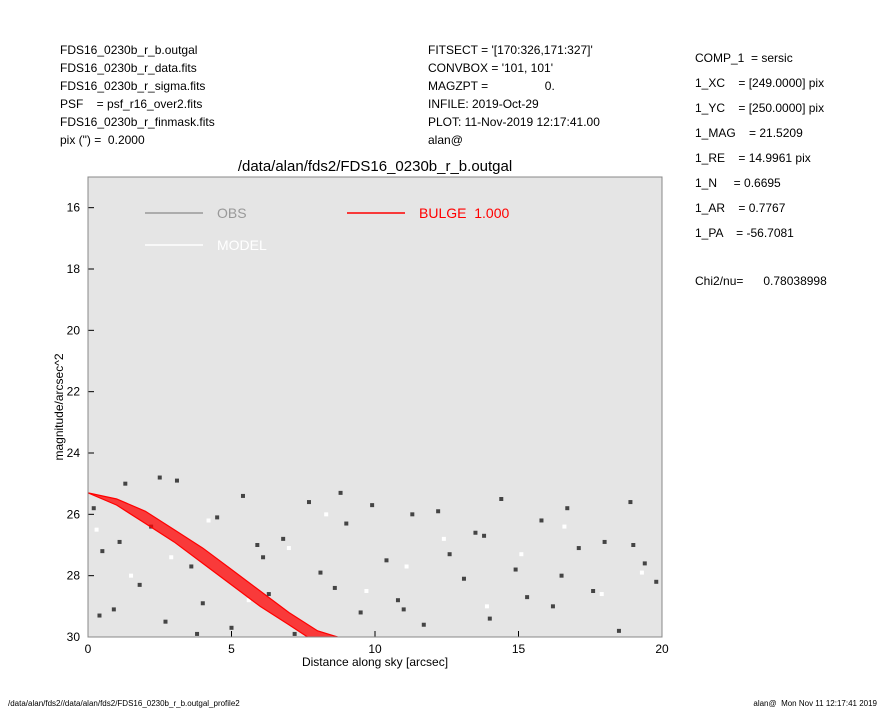 Image resolution: width=885 pixels, height=708 pixels. What do you see at coordinates (59, 406) in the screenshot?
I see `y-axis-label: magnitude/arcsec^2` at bounding box center [59, 406].